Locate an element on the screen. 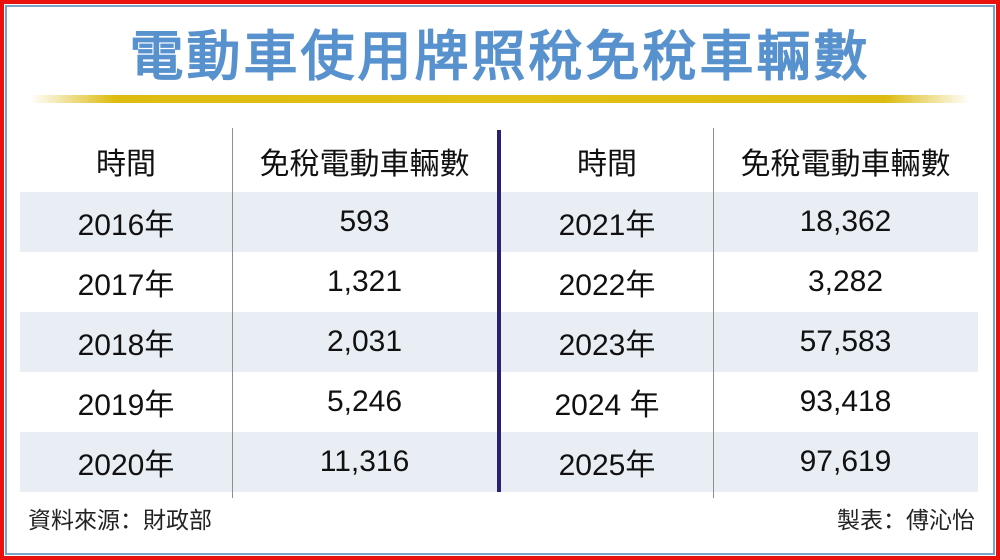  column-header-count-left: 免稅電動車輛數 is located at coordinates (364, 164).